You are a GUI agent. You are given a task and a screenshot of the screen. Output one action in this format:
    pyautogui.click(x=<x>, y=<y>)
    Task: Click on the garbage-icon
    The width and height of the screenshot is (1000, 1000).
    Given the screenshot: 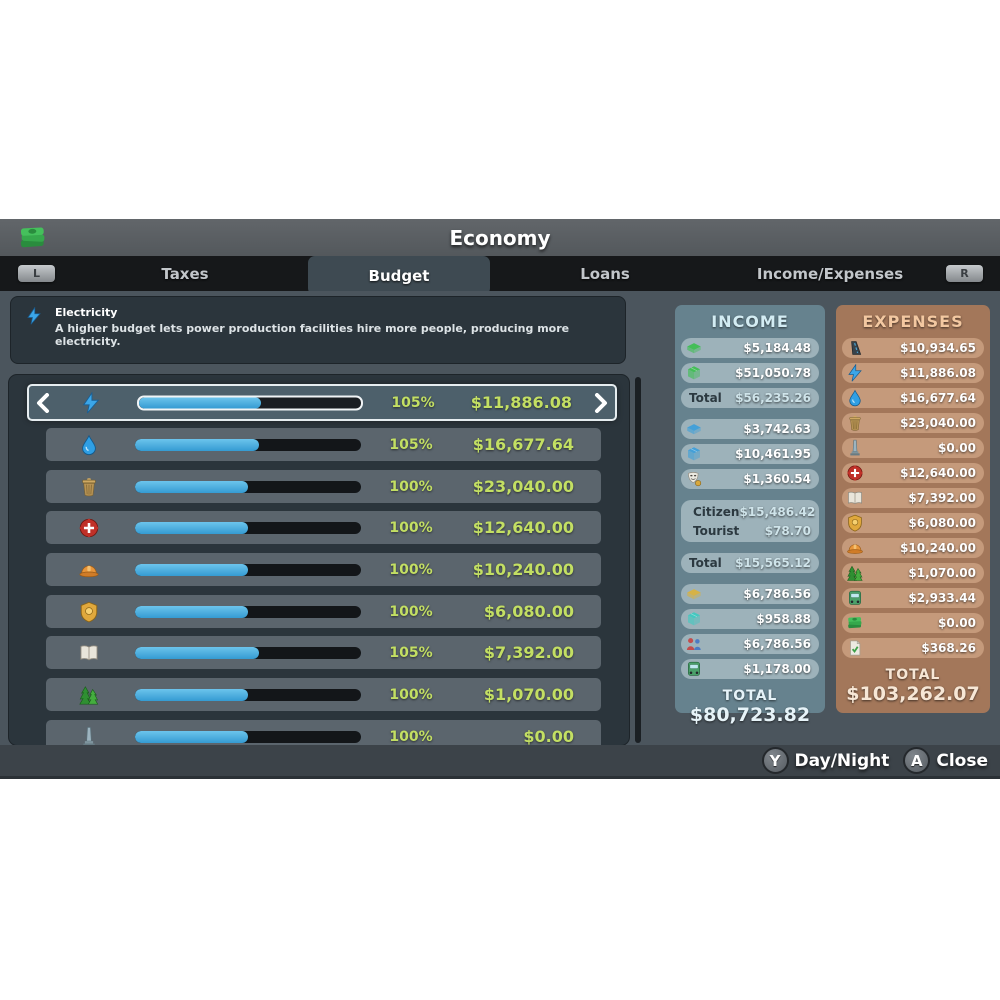 What is the action you would take?
    pyautogui.click(x=89, y=487)
    